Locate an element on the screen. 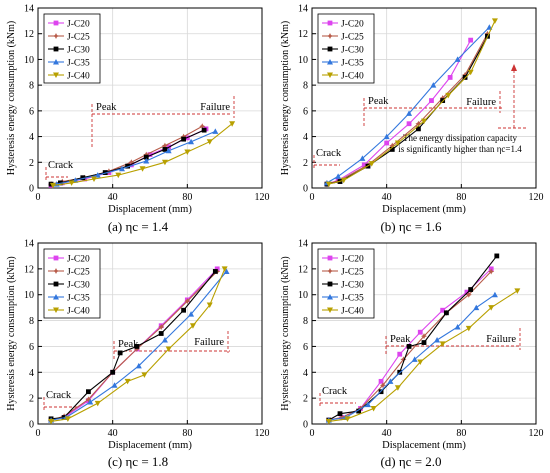 The image size is (550, 473). x-tick-label: 120 is located at coordinates (262, 197).